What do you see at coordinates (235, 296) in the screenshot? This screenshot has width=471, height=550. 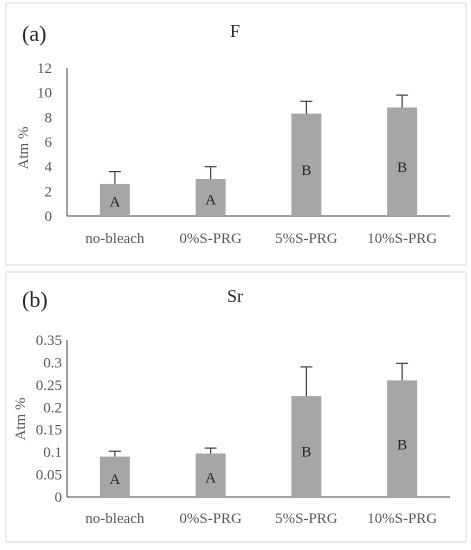 I see `chart-title: Sr` at bounding box center [235, 296].